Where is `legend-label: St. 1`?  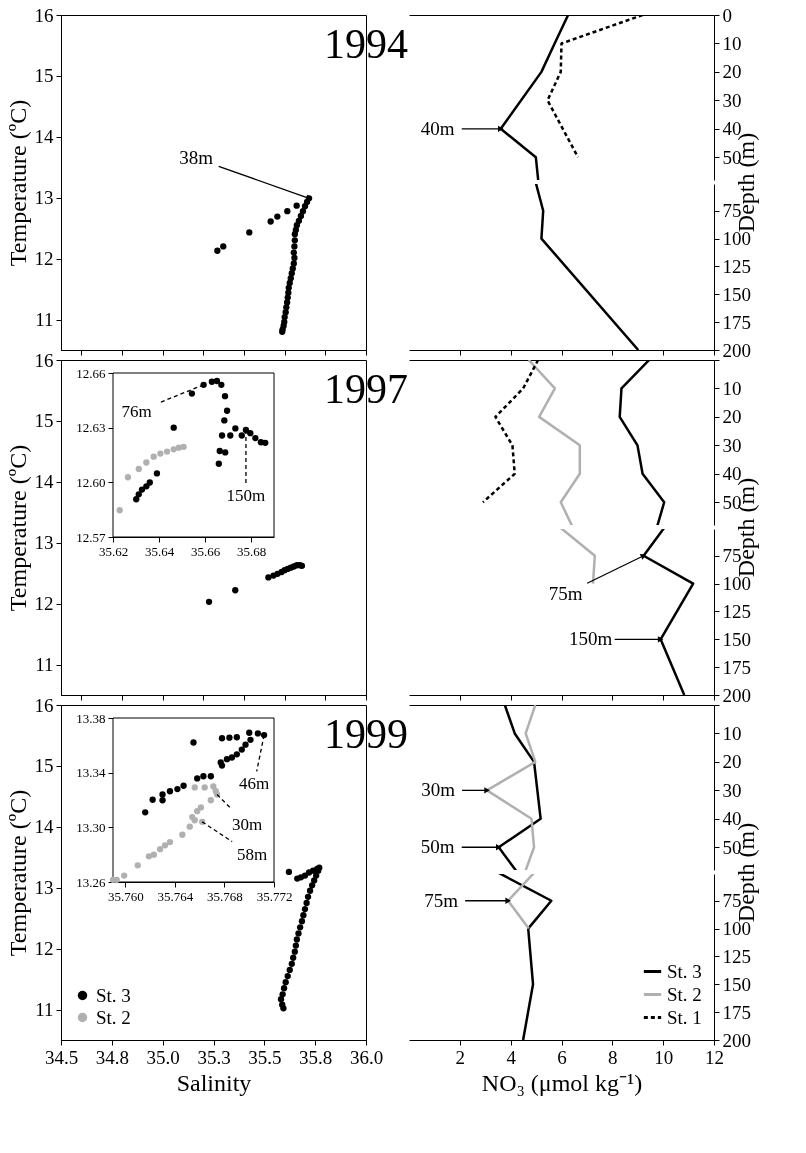 legend-label: St. 1 is located at coordinates (684, 1017).